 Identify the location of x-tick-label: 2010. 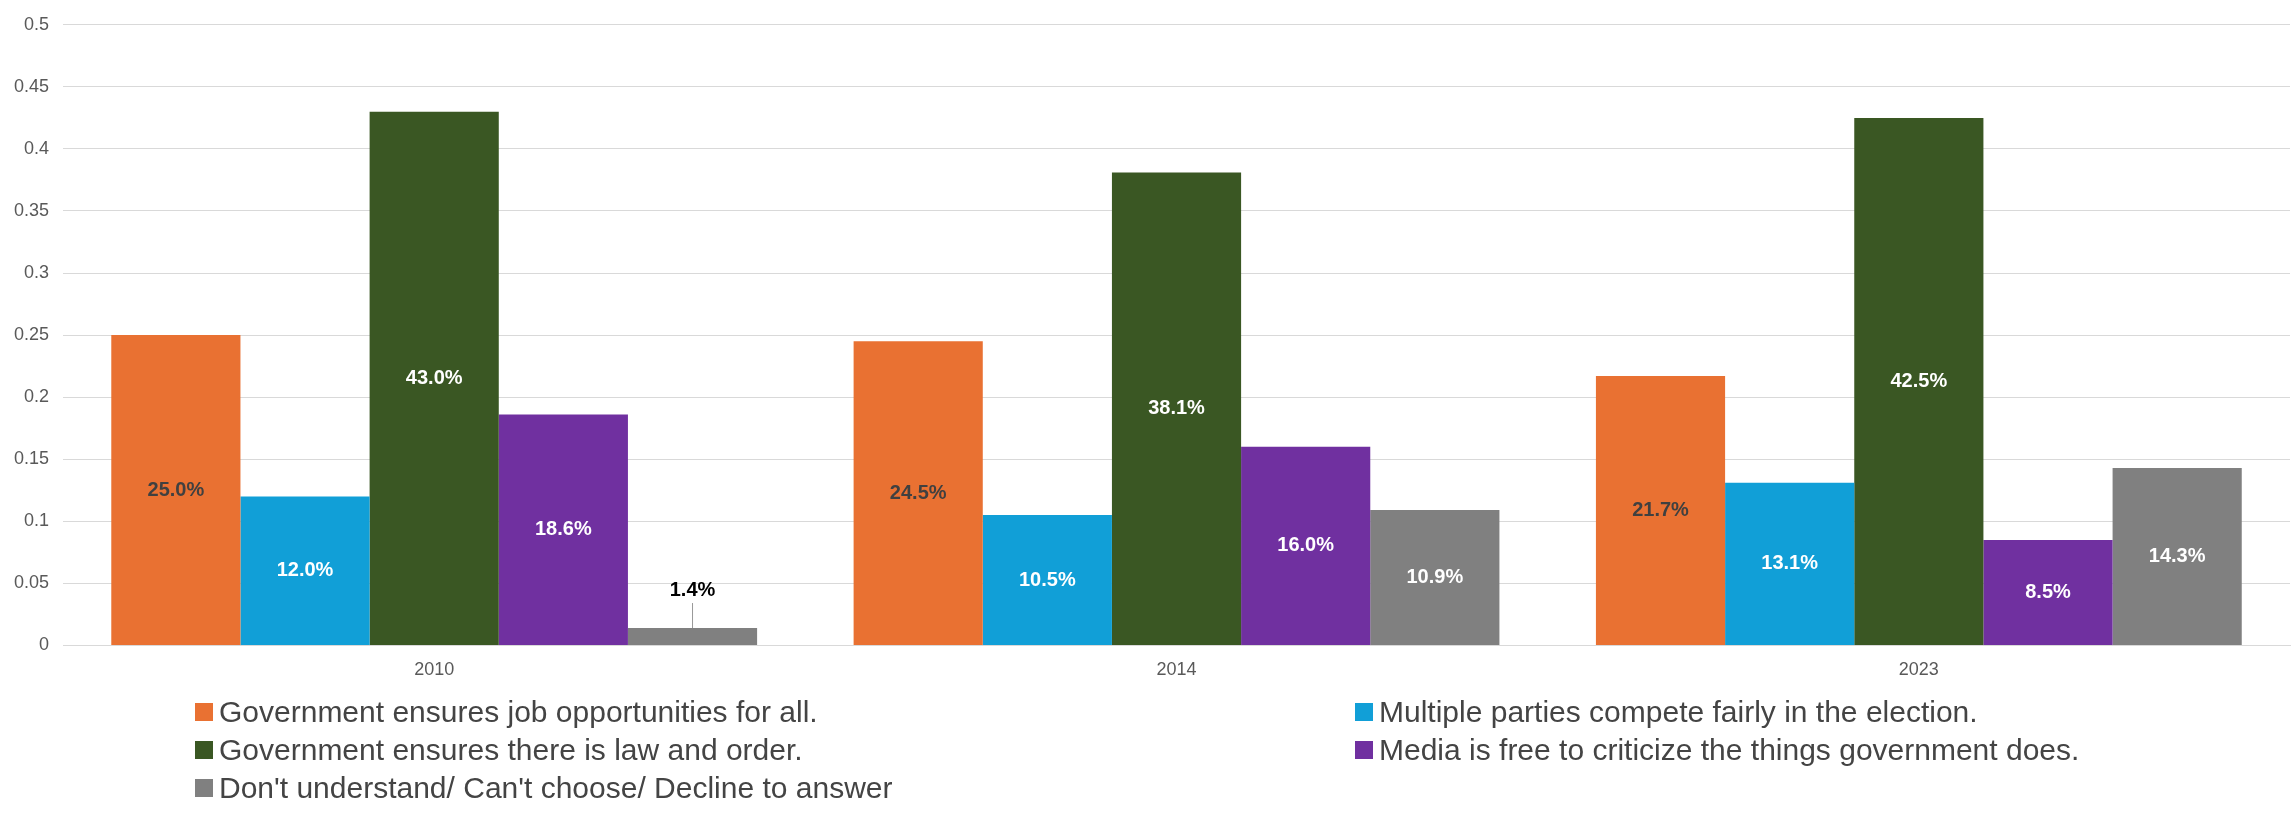
(434, 669).